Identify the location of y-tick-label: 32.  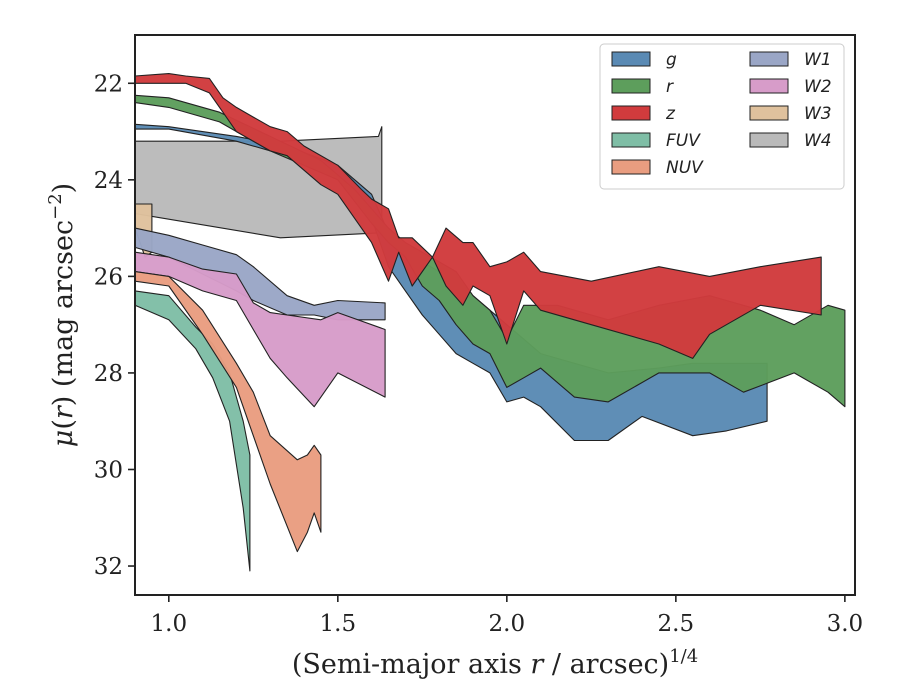
(108, 567).